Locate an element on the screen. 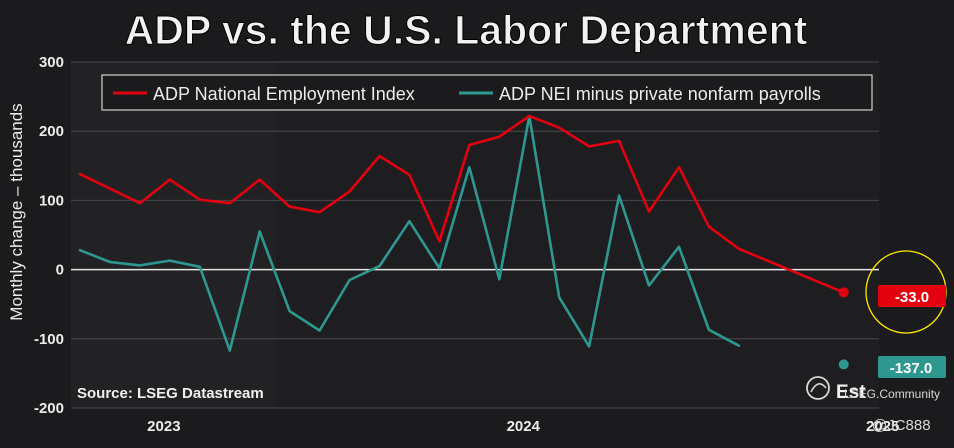 The height and width of the screenshot is (448, 954). y-tick-label: 0 is located at coordinates (60, 270).